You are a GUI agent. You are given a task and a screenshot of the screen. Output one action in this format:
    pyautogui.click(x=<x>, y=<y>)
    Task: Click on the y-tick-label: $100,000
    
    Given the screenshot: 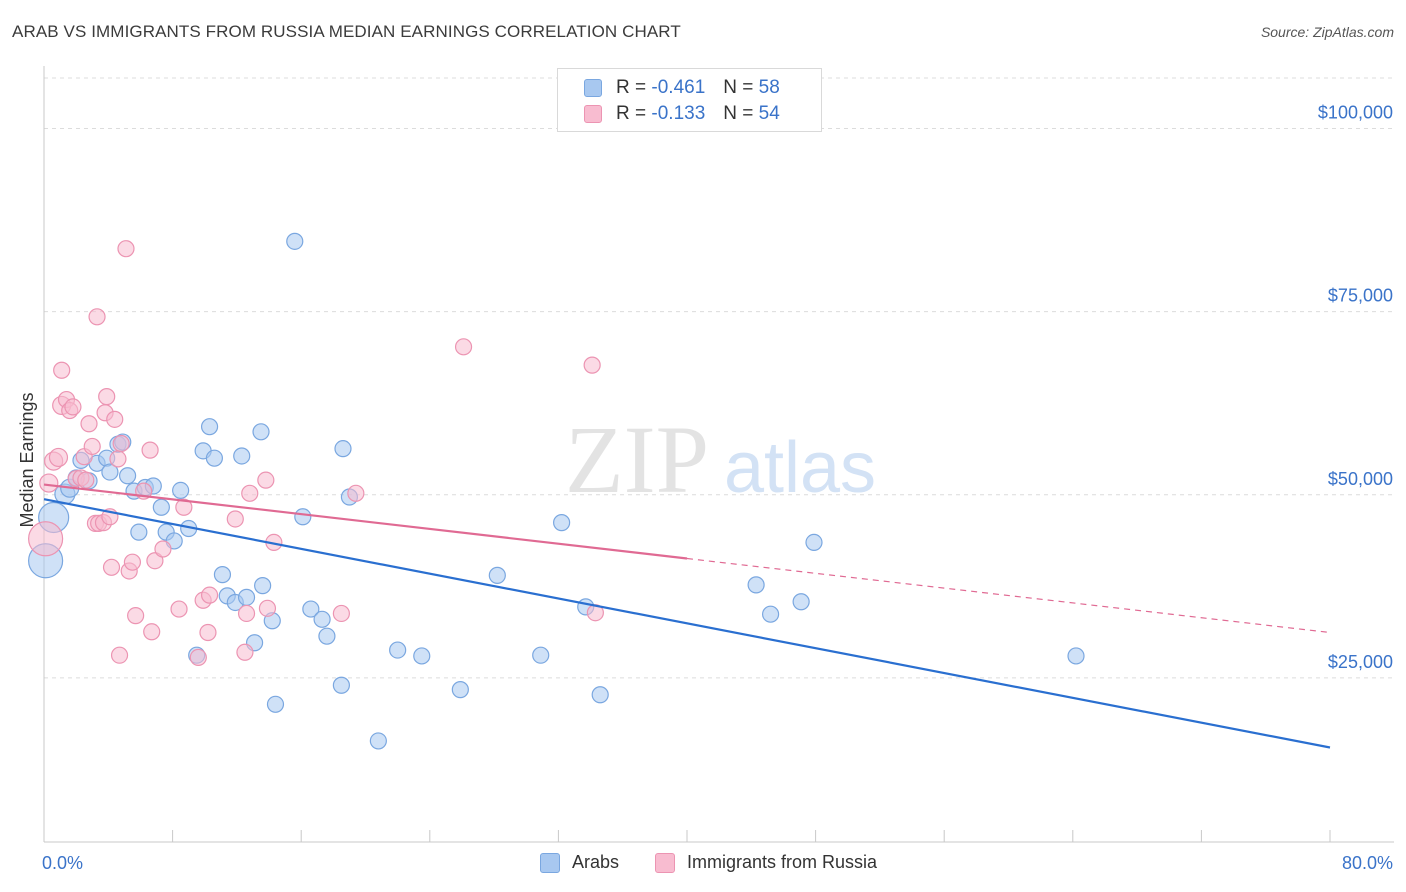 What is the action you would take?
    pyautogui.click(x=1355, y=113)
    